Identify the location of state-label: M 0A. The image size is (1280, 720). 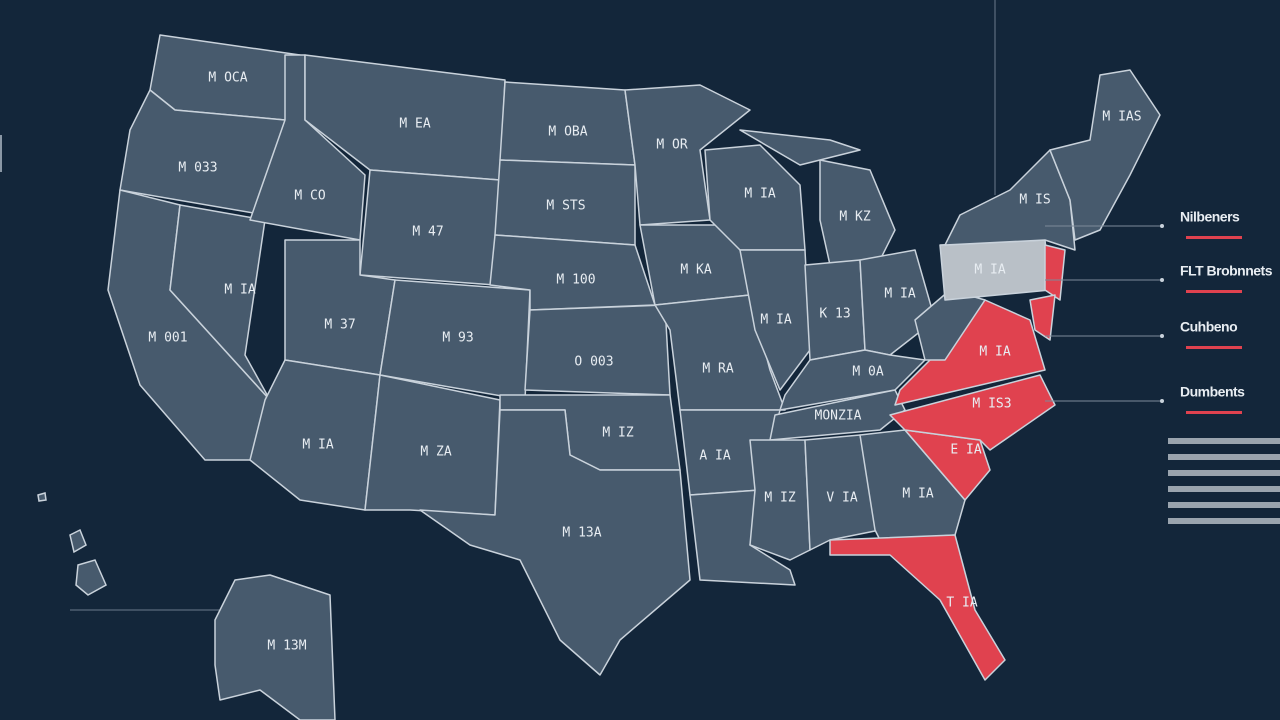
(867, 372).